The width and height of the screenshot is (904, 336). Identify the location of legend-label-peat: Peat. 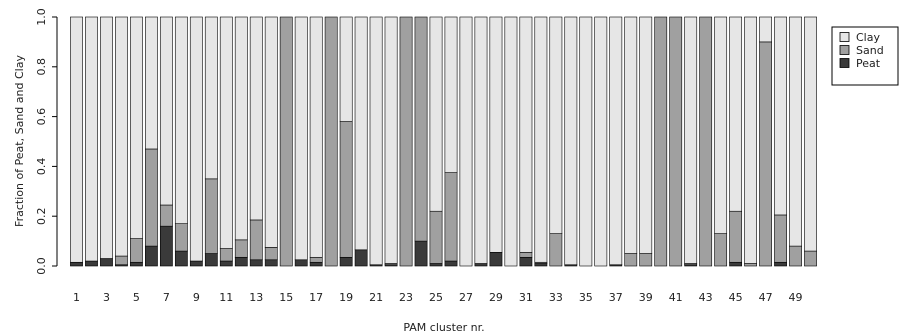
(868, 63).